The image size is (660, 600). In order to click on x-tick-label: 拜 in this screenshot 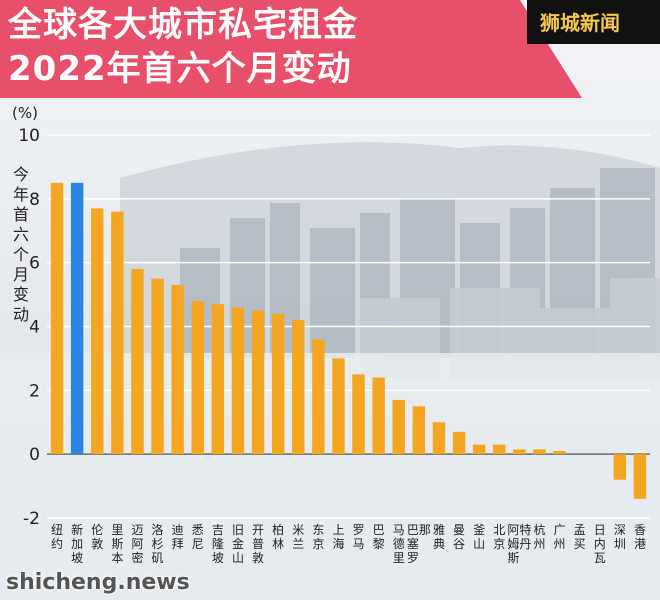, I will do `click(178, 544)`.